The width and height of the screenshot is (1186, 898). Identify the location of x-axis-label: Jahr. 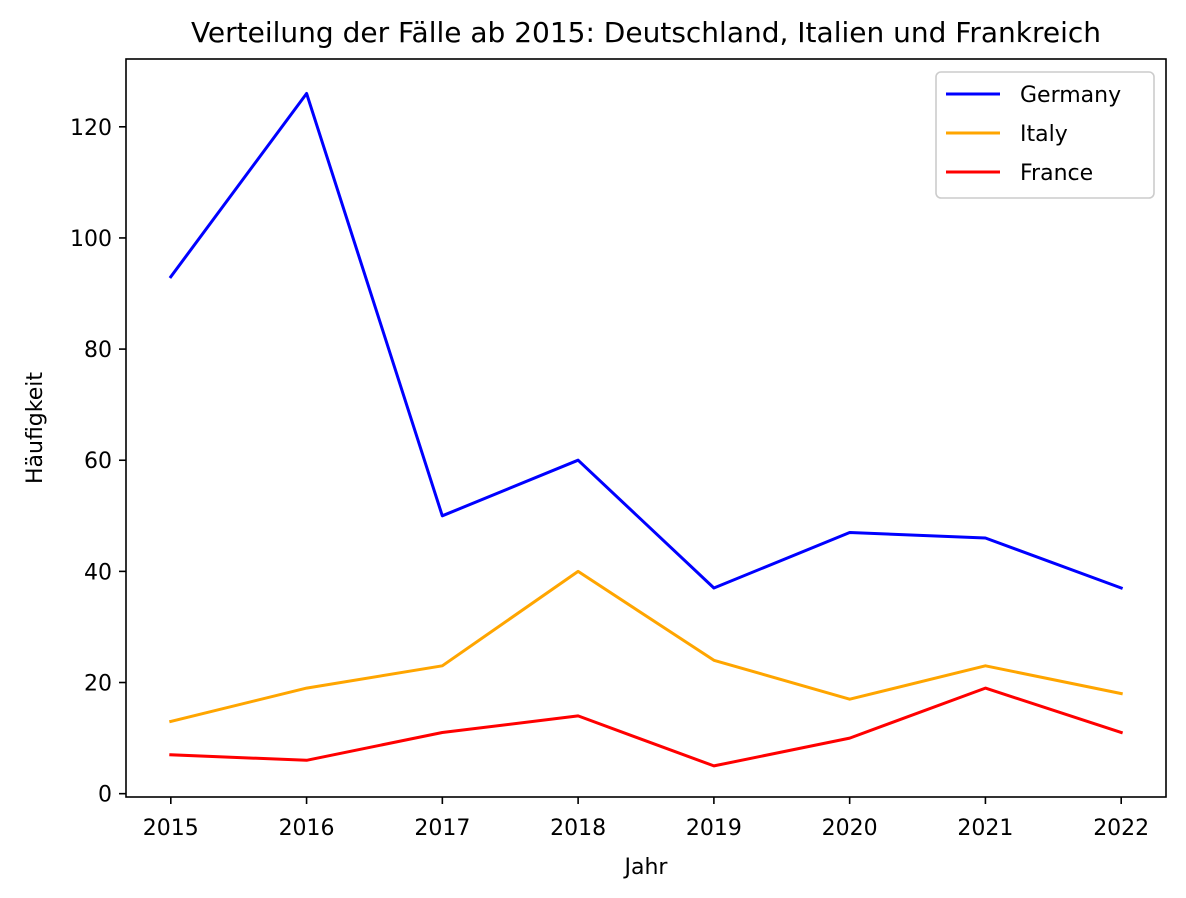
(646, 867).